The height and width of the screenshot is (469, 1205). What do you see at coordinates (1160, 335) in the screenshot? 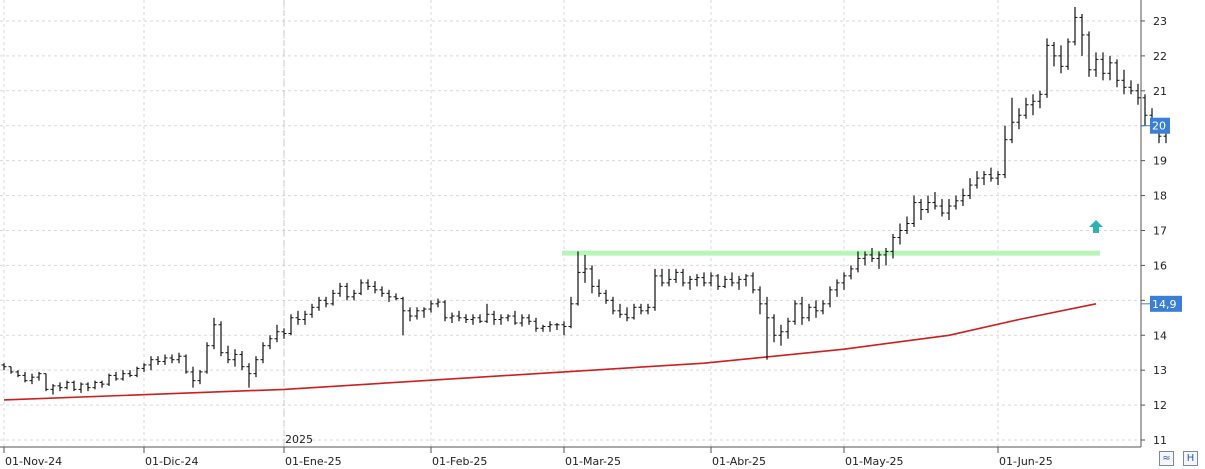
I see `y-tick-label: 14` at bounding box center [1160, 335].